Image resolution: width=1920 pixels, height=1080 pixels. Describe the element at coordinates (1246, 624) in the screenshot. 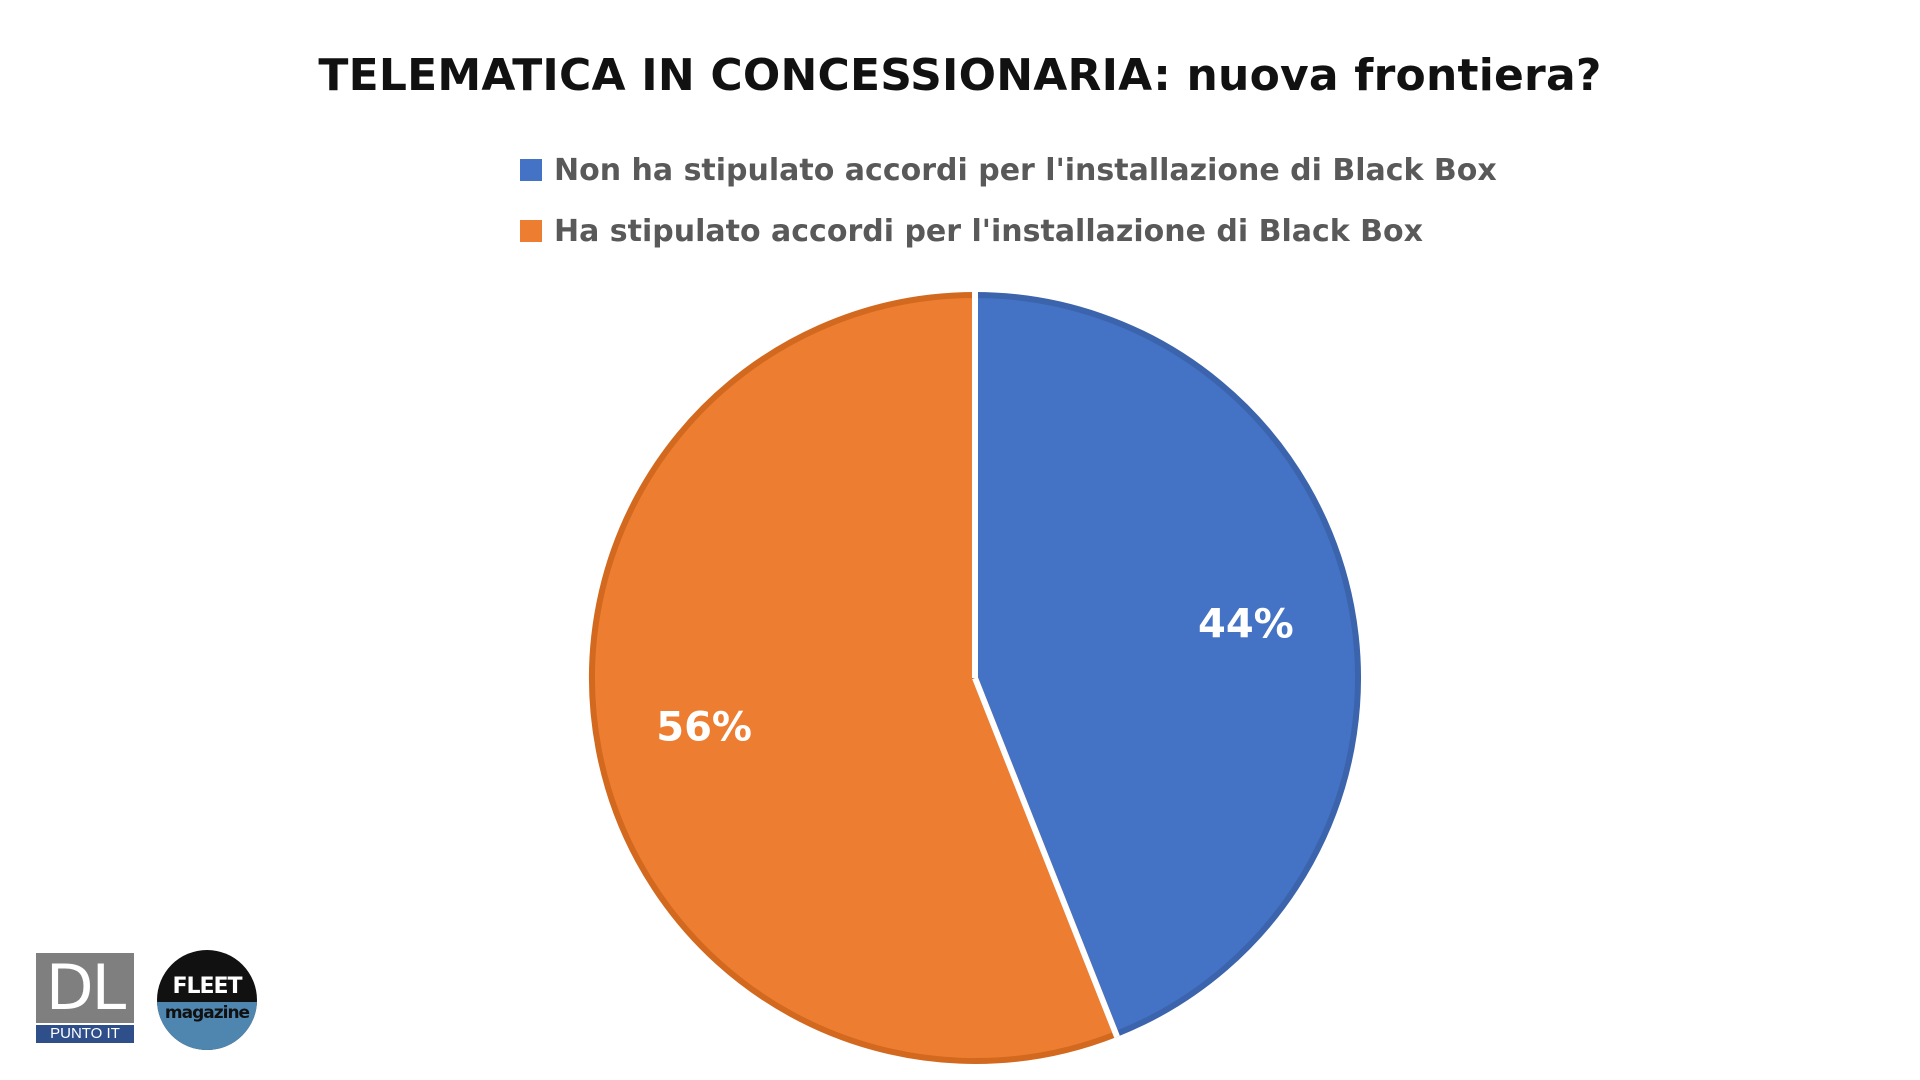

I see `data-label-not-stipulated: 44%` at that location.